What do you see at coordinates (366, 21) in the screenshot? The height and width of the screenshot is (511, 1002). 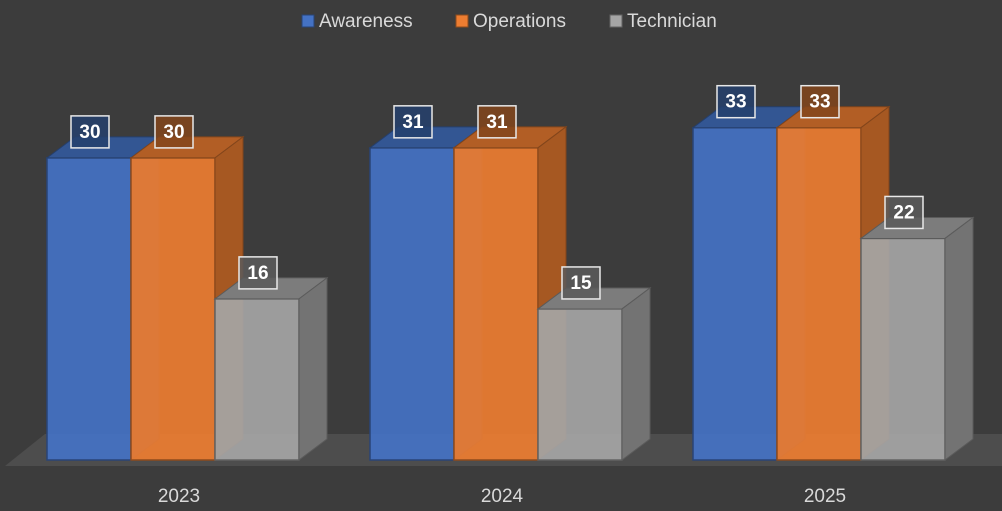 I see `legend-label: Awareness` at bounding box center [366, 21].